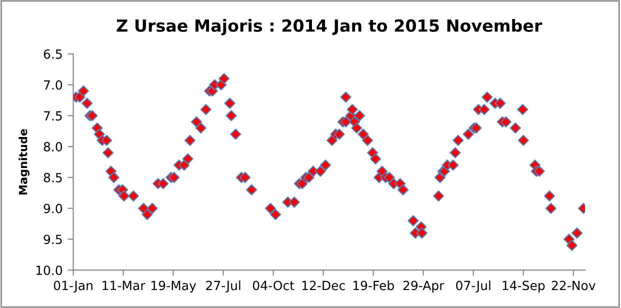 The width and height of the screenshot is (621, 308). Describe the element at coordinates (53, 54) in the screenshot. I see `y-tick-label: 6.5` at that location.